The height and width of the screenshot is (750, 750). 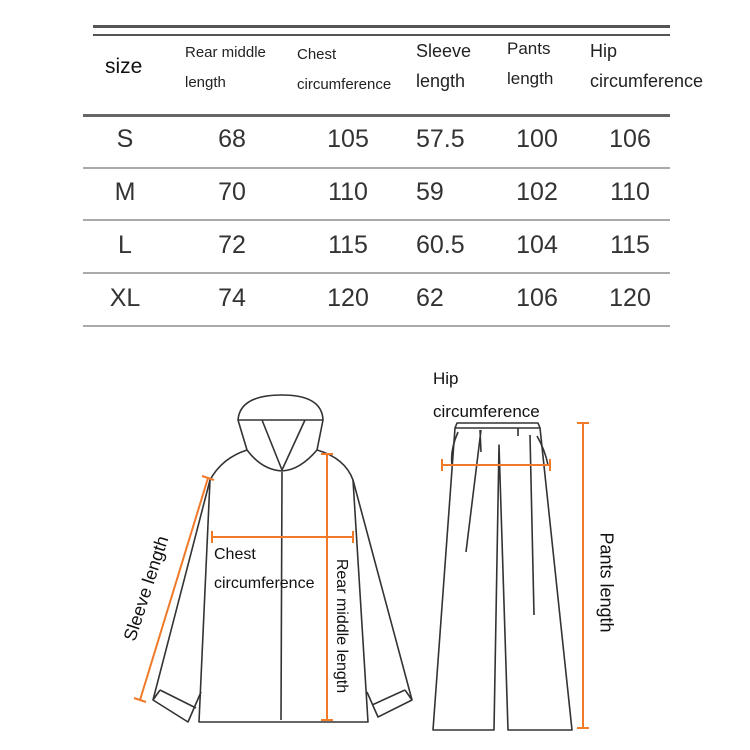 I want to click on header-hip-circumference: Hip circumference, so click(x=646, y=66).